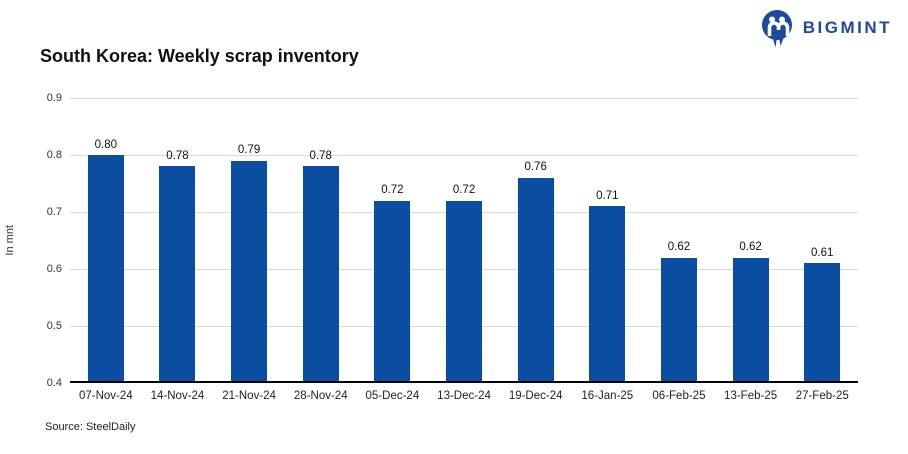 The image size is (908, 454). What do you see at coordinates (54, 98) in the screenshot?
I see `y-tick-label: 0.9` at bounding box center [54, 98].